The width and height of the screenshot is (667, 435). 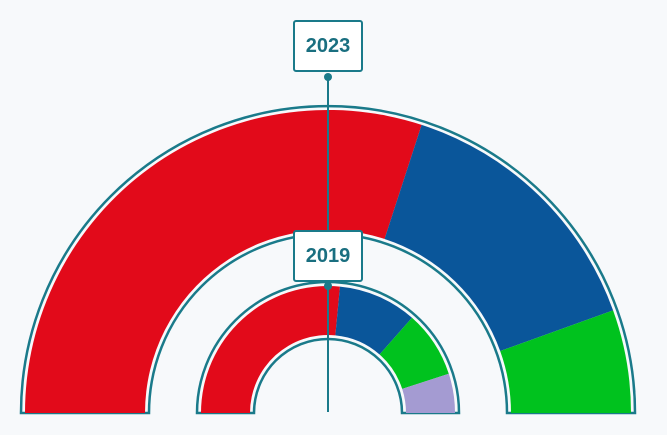 I want to click on year-label-2023: 2023, so click(x=328, y=46).